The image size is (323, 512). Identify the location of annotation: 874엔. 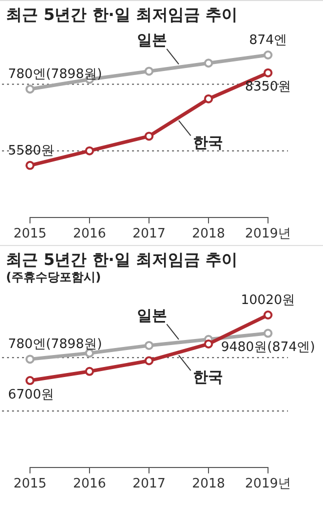
(268, 40).